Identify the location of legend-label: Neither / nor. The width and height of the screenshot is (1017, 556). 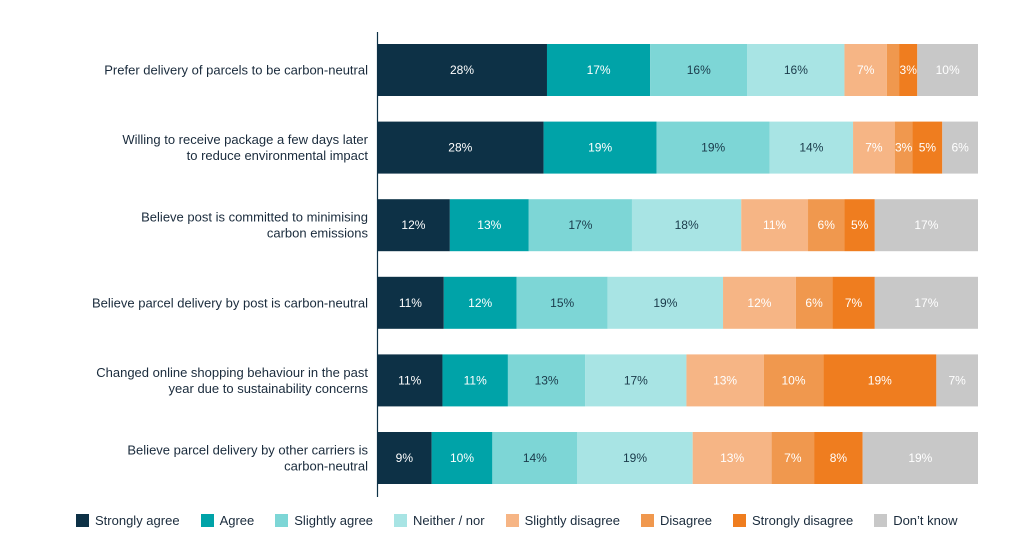
(449, 520).